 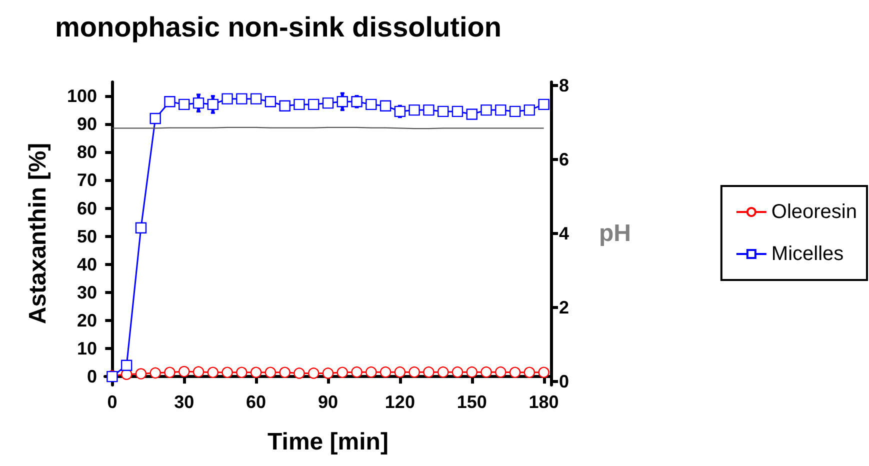 What do you see at coordinates (86, 264) in the screenshot?
I see `y-tick-label: 40` at bounding box center [86, 264].